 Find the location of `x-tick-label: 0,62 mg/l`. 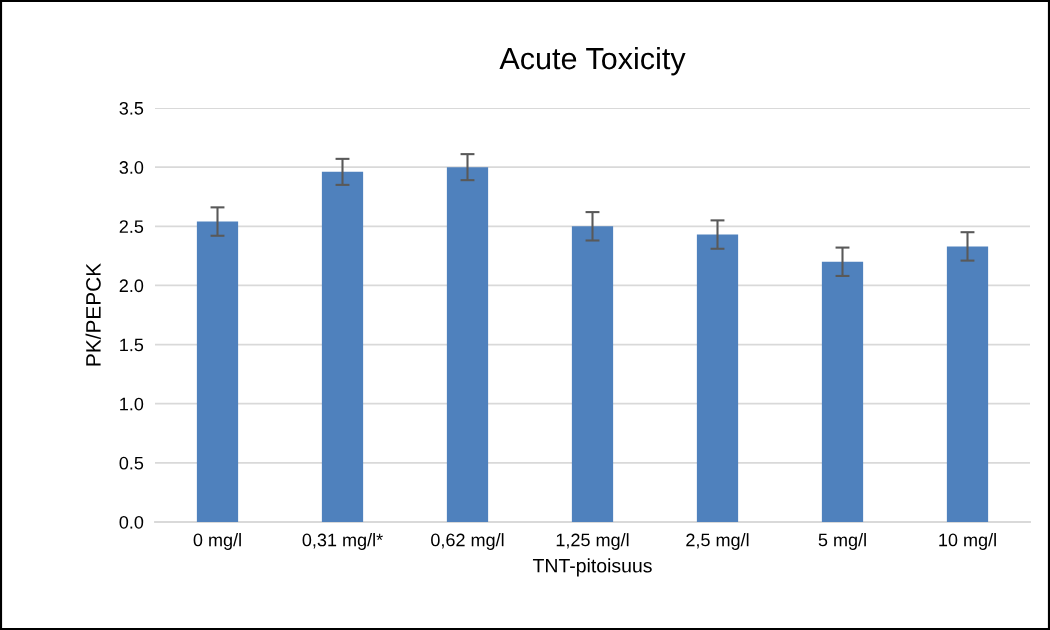

x-tick-label: 0,62 mg/l is located at coordinates (467, 541).